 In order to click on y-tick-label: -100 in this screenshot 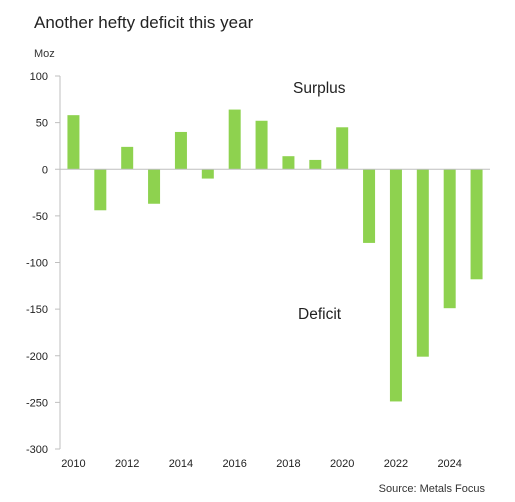, I will do `click(37, 264)`.